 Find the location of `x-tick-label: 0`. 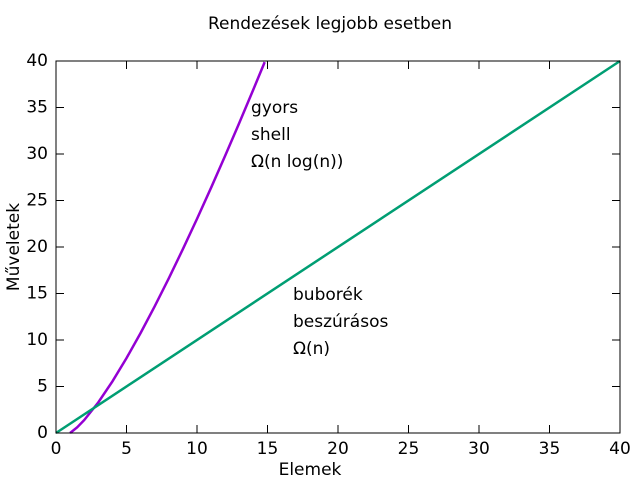

x-tick-label: 0 is located at coordinates (56, 449).